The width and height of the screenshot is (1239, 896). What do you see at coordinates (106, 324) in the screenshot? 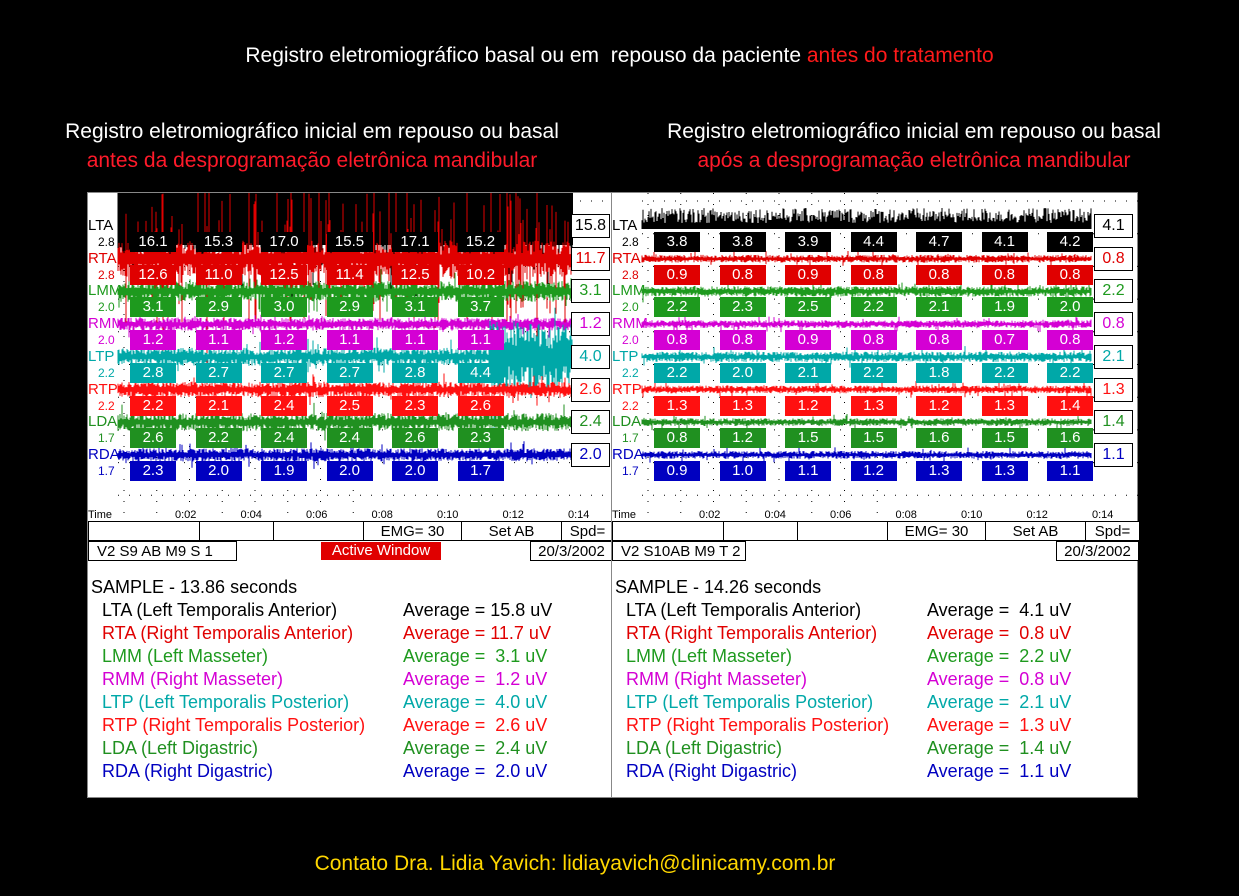
I see `channel-name-rmm: RMM` at bounding box center [106, 324].